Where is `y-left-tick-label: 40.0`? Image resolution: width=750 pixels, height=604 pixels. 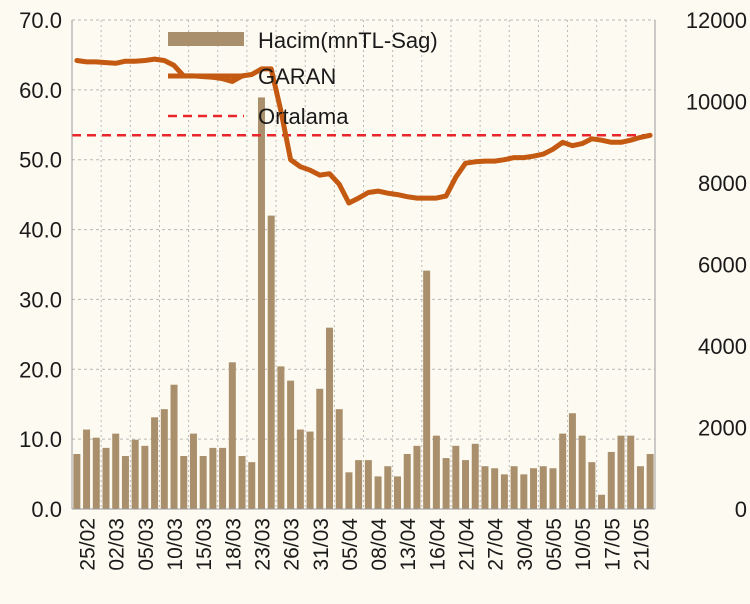 y-left-tick-label: 40.0 is located at coordinates (40, 230).